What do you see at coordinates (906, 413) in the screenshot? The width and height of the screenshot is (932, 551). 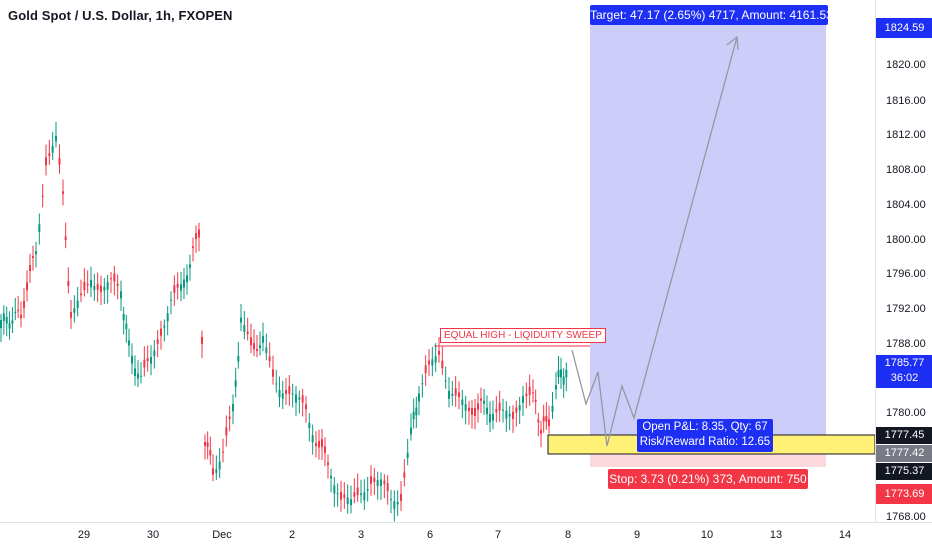 I see `price-tick: 1780.00` at bounding box center [906, 413].